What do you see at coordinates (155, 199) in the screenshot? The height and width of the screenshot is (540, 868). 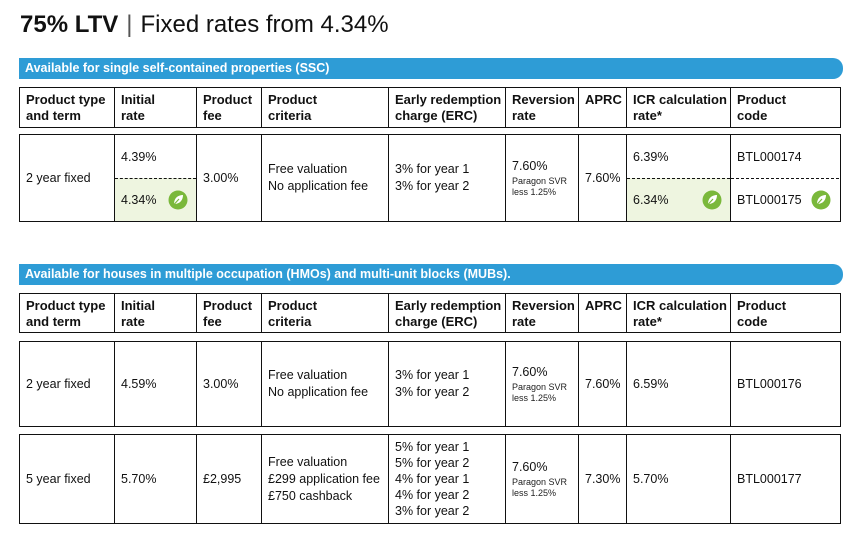 I see `initial-rate-green: 4.34%` at bounding box center [155, 199].